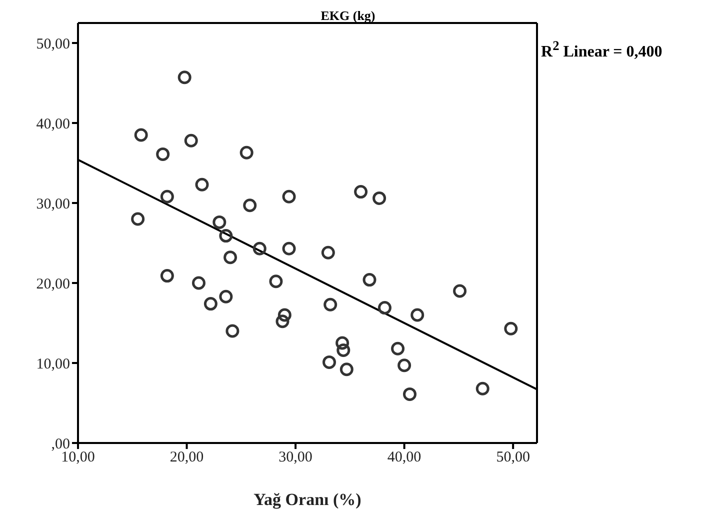 This screenshot has height=523, width=708. What do you see at coordinates (295, 458) in the screenshot?
I see `x-tick-label: 30,00` at bounding box center [295, 458].